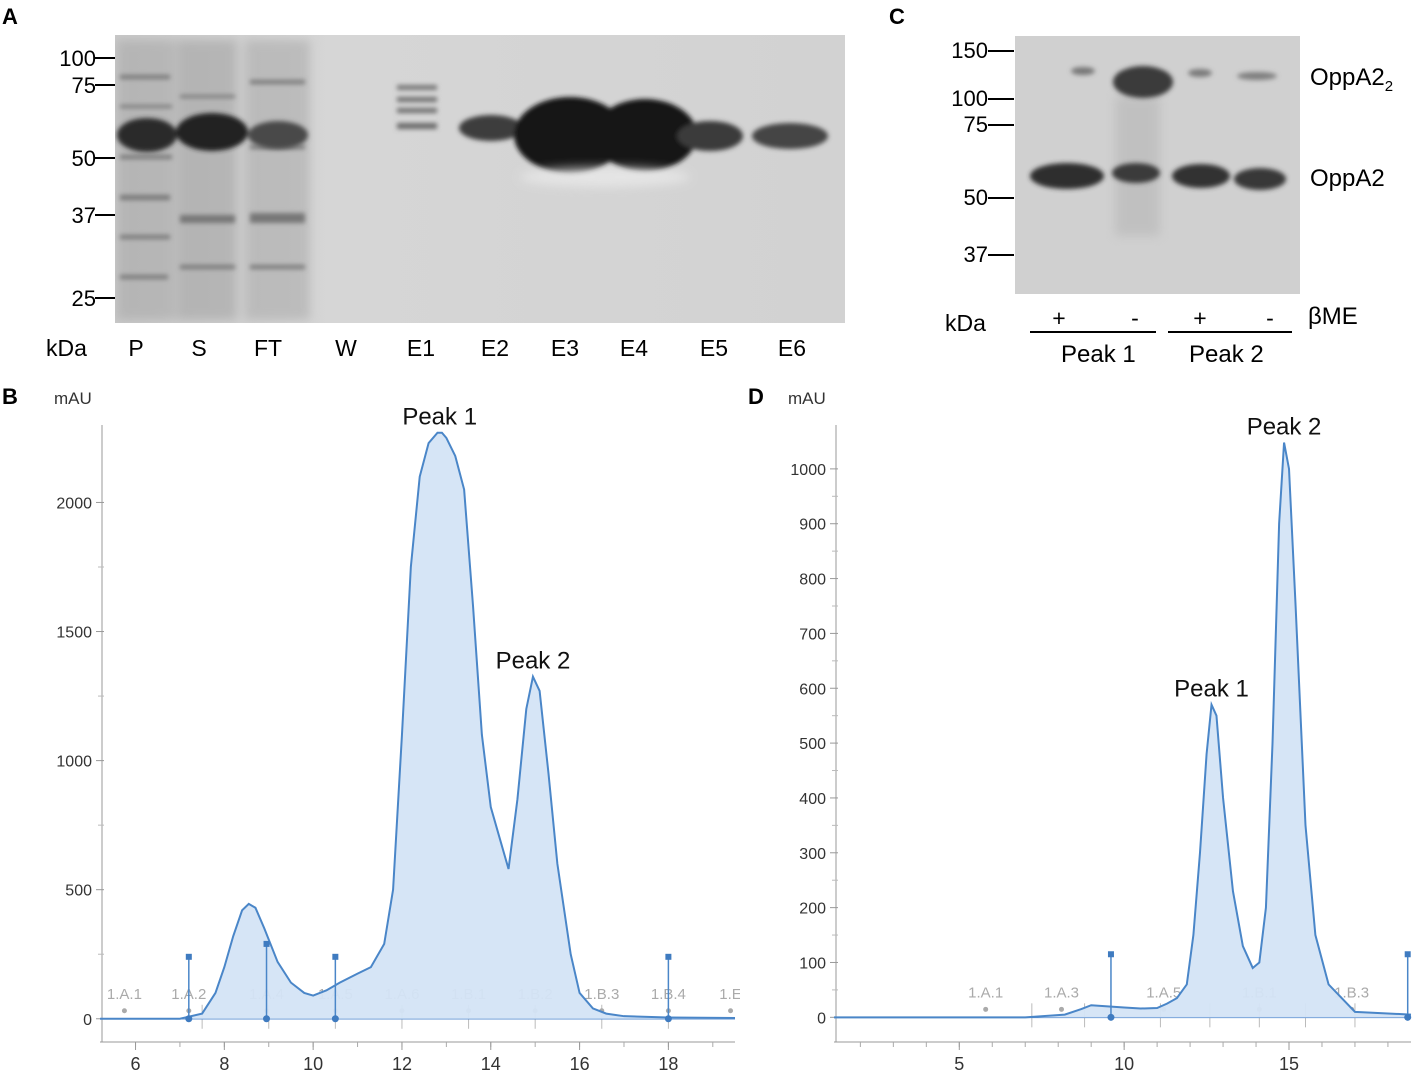 The image size is (1416, 1077). I want to click on lane-label: S, so click(199, 348).